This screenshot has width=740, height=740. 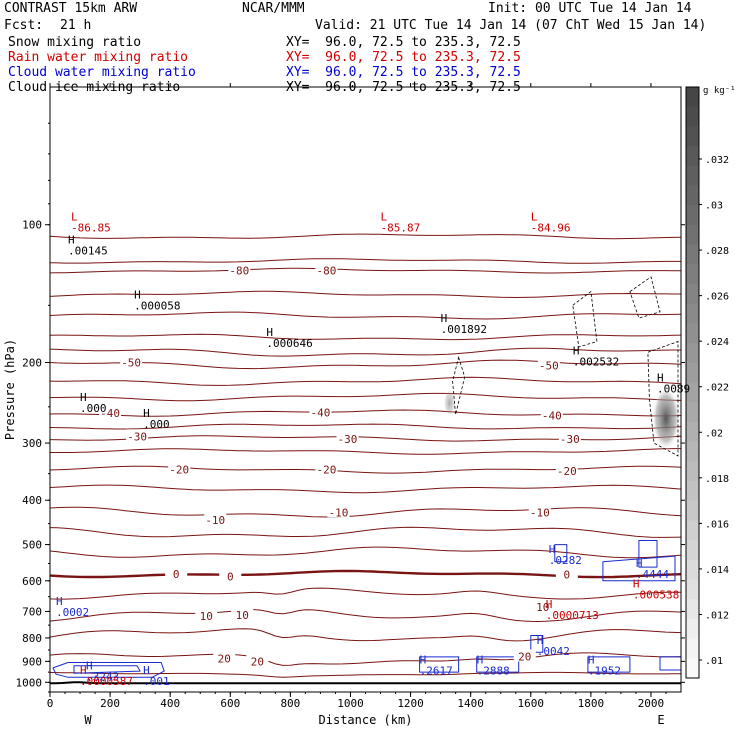 I want to click on x-tick-label: 1600, so click(x=531, y=703).